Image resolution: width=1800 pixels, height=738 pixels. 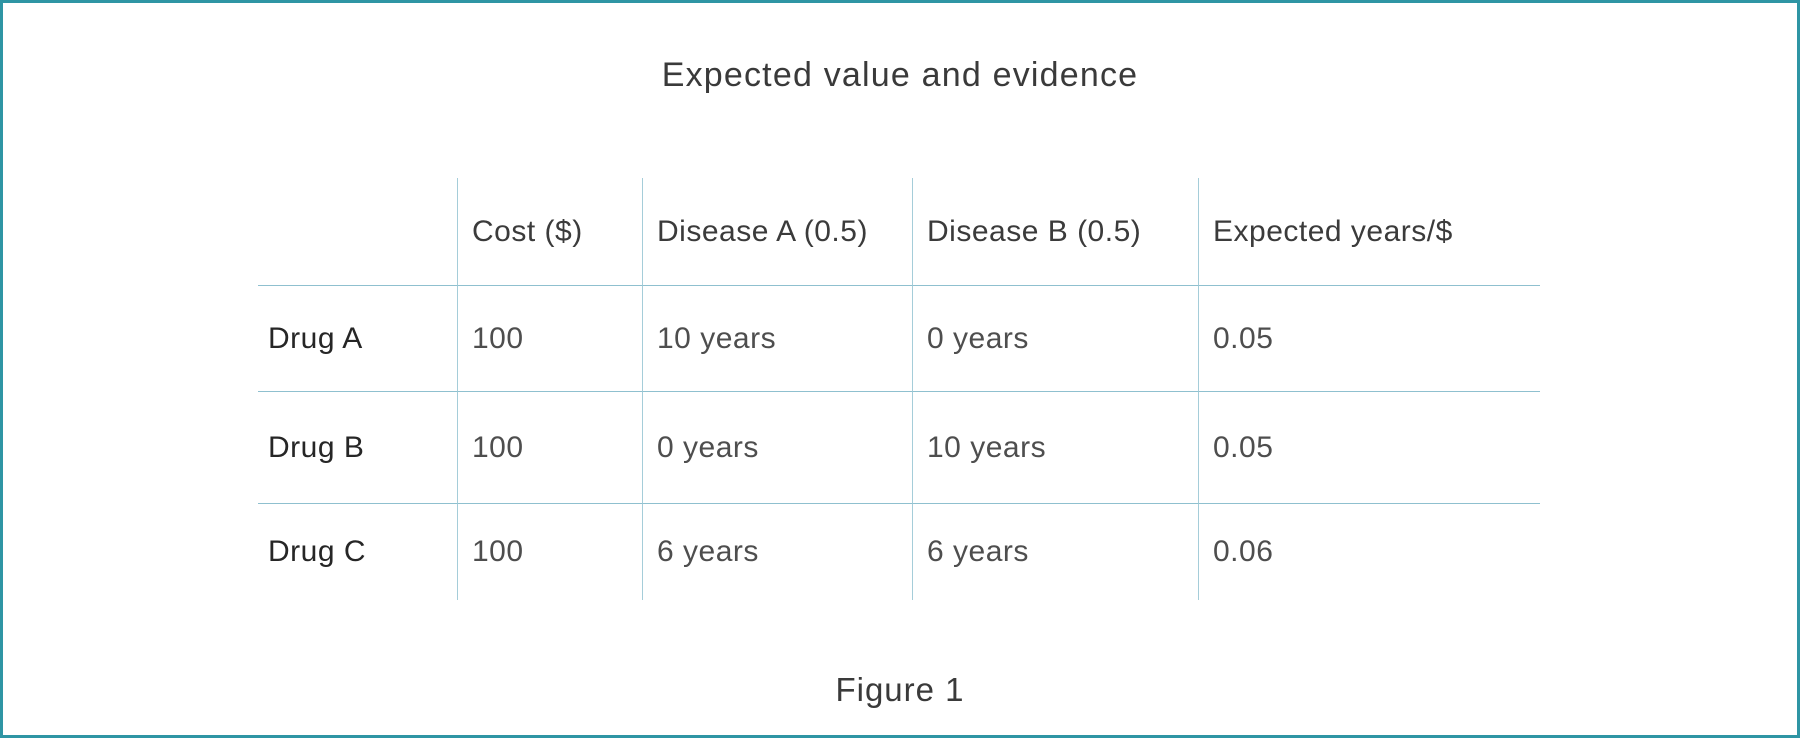 I want to click on header-cell-cost: Cost ($), so click(x=549, y=231).